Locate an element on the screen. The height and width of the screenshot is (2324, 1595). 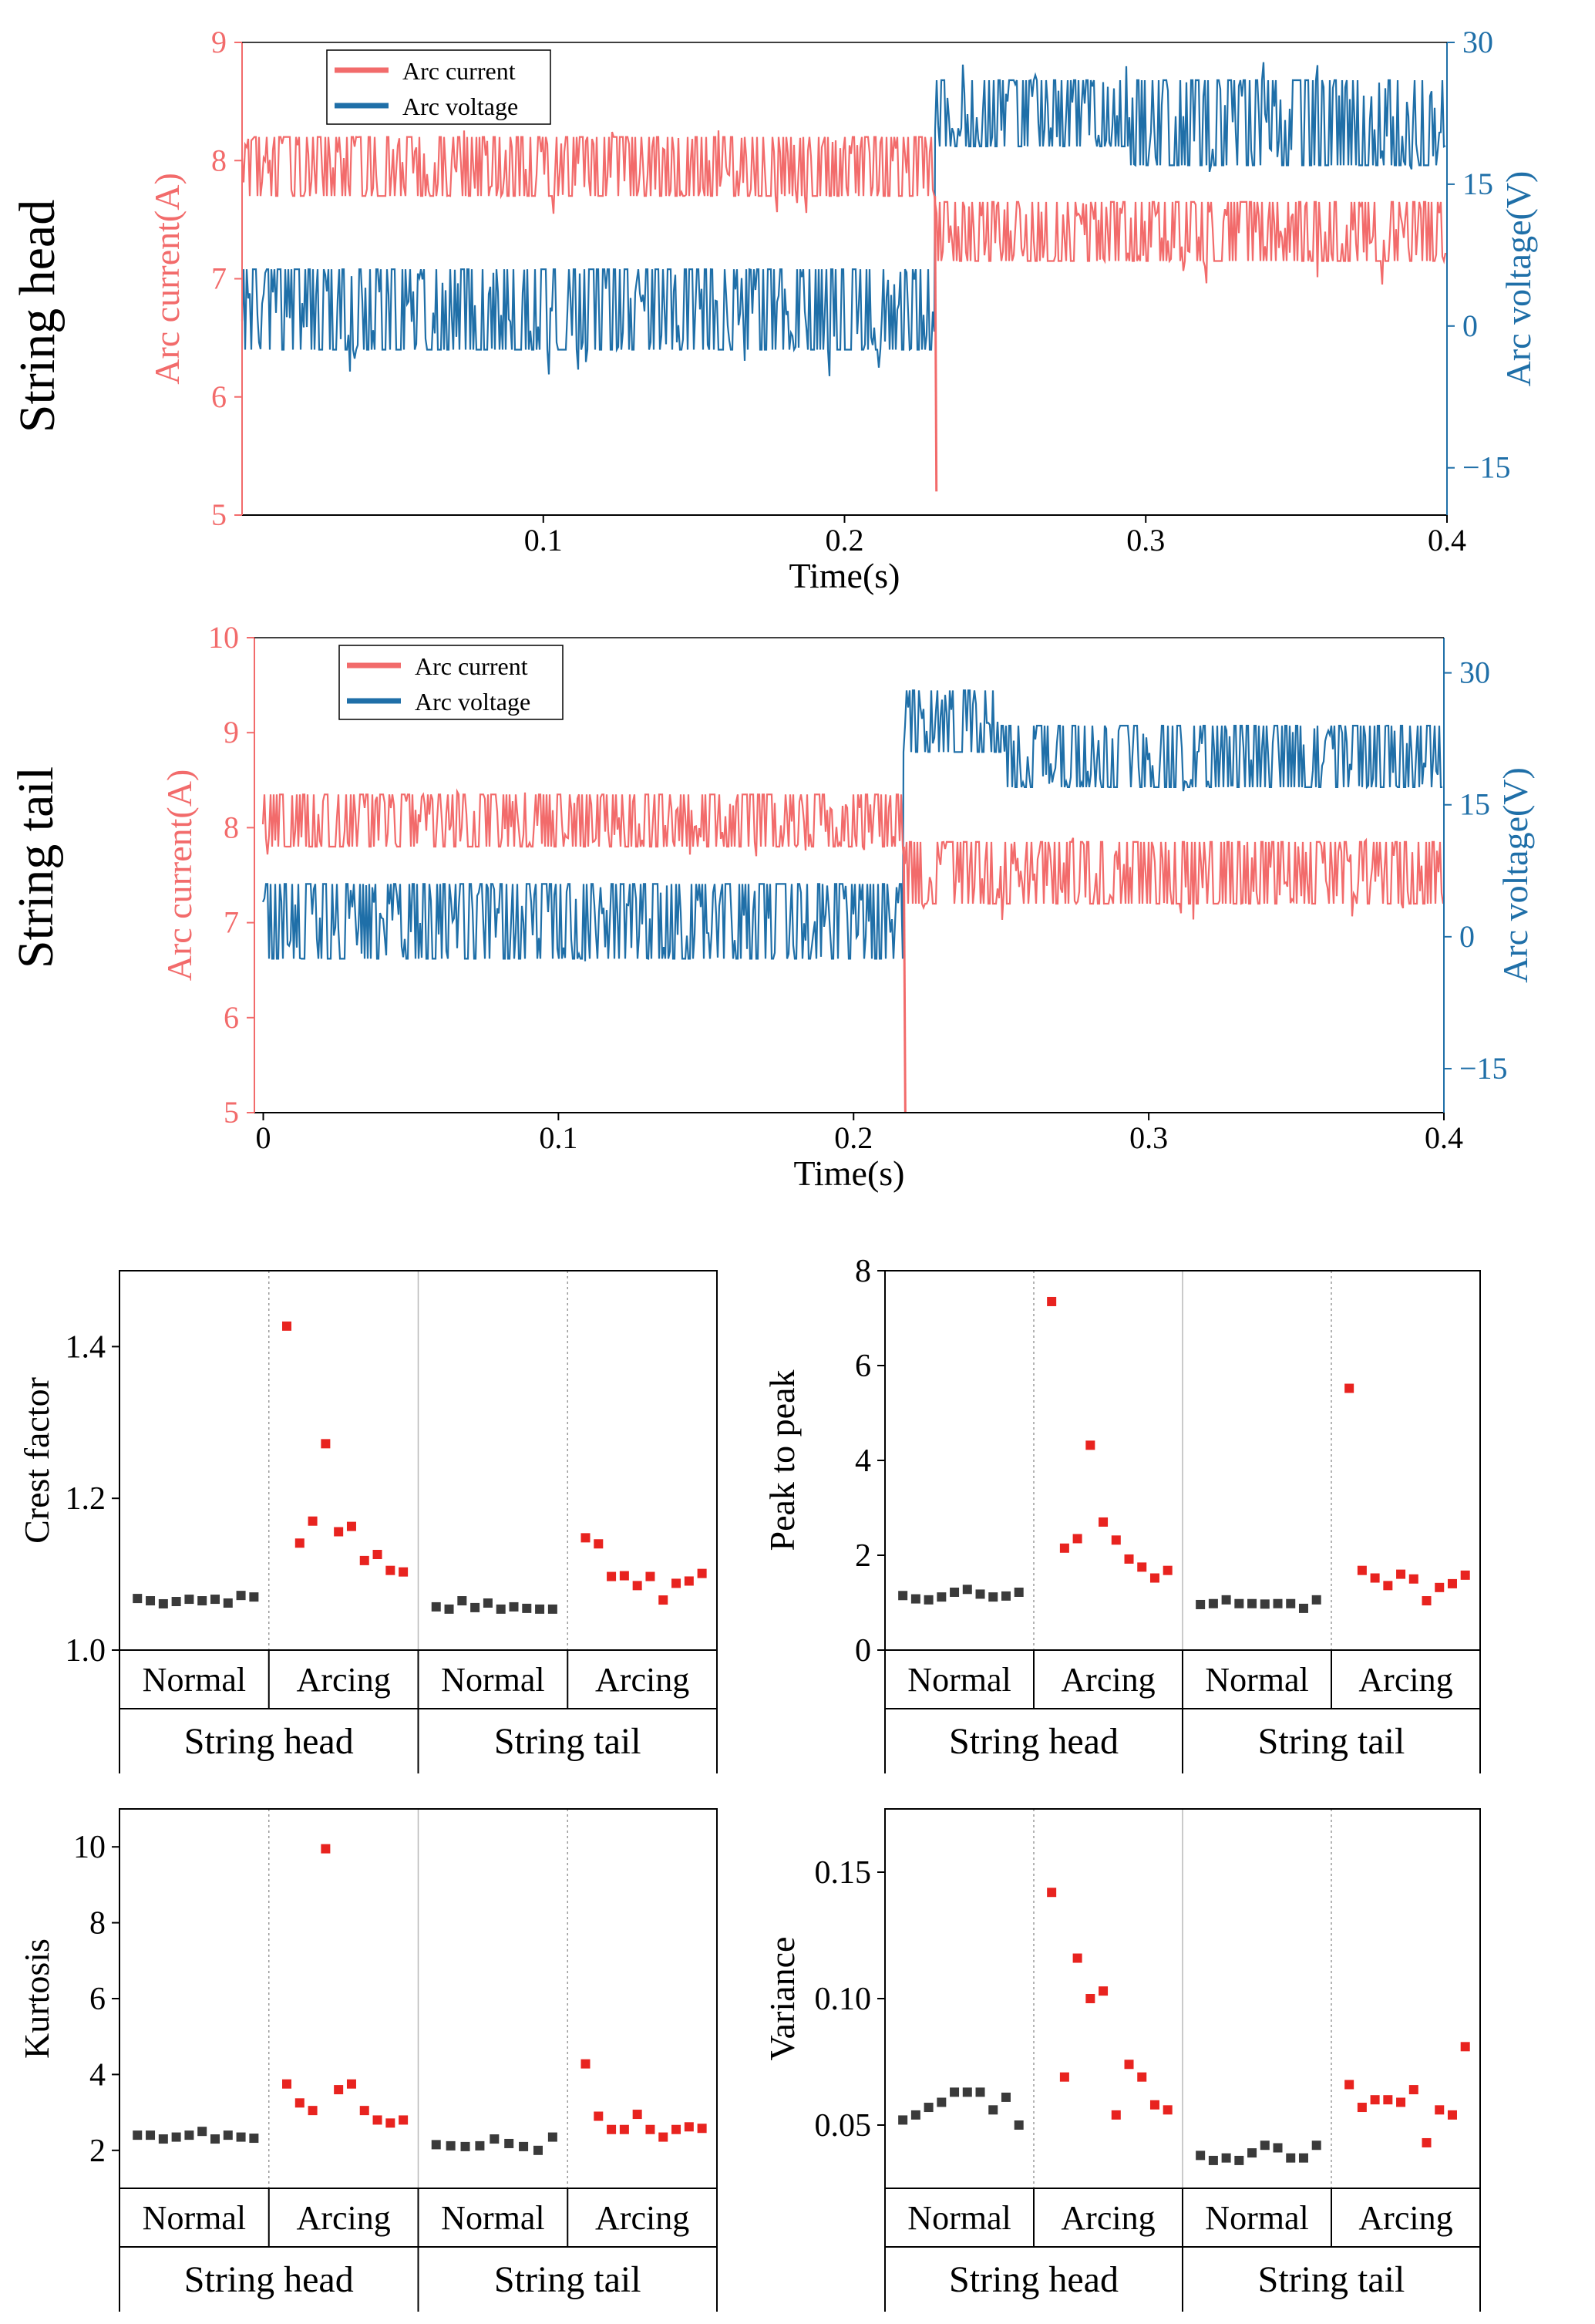
y-tick-label: 0.05 is located at coordinates (843, 2126).